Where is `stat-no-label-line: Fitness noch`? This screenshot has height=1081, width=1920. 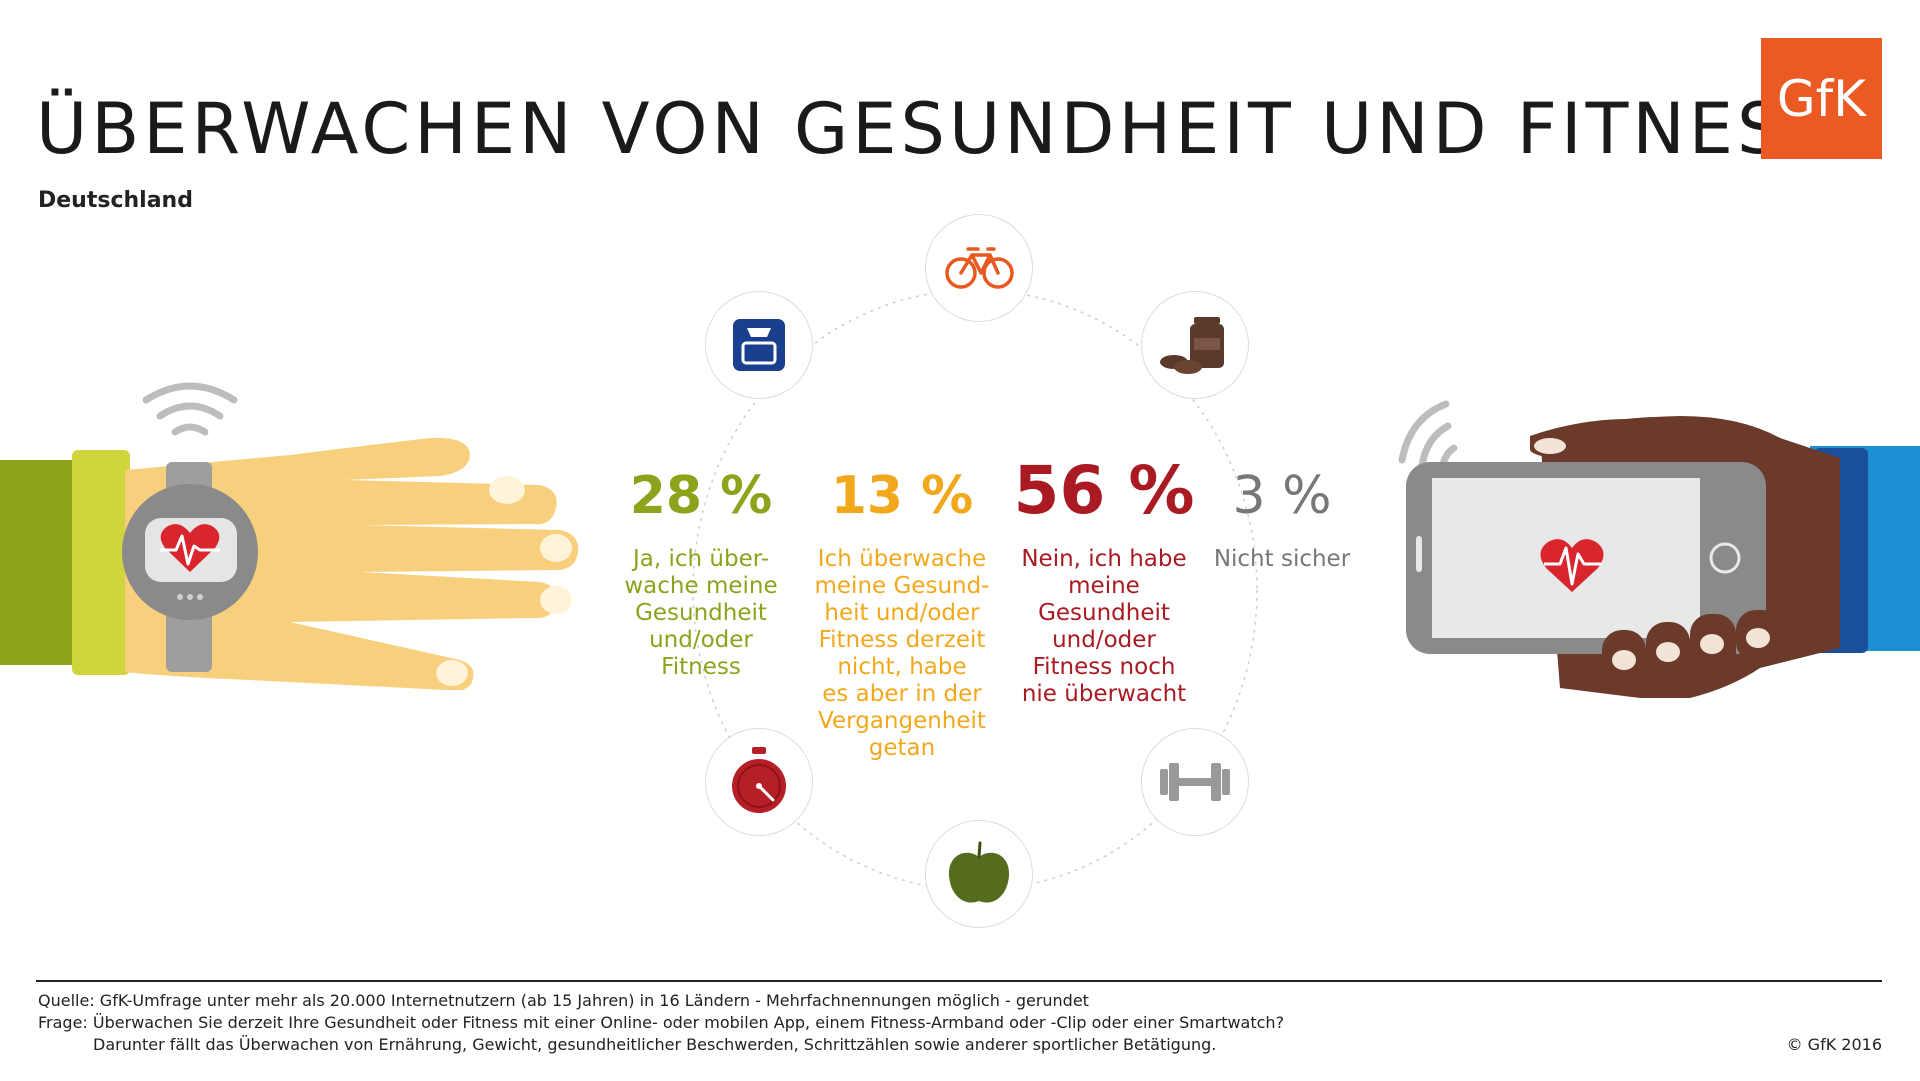
stat-no-label-line: Fitness noch is located at coordinates (1104, 667).